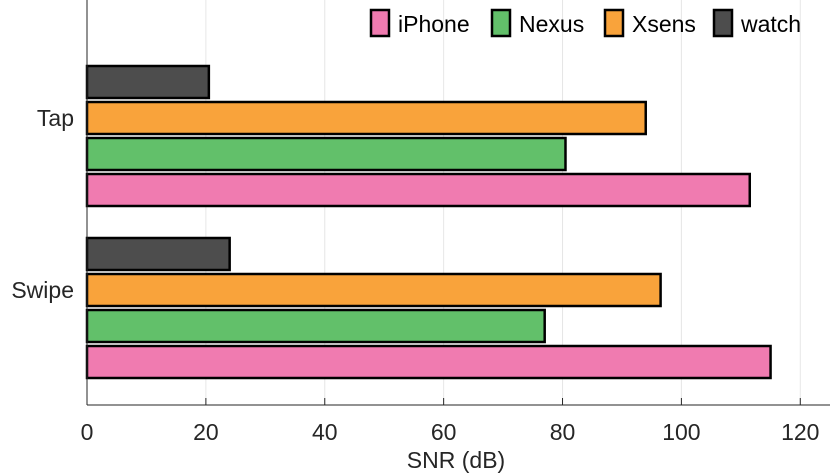 This screenshot has width=830, height=475. What do you see at coordinates (501, 23) in the screenshot?
I see `legend-swatch-nexus` at bounding box center [501, 23].